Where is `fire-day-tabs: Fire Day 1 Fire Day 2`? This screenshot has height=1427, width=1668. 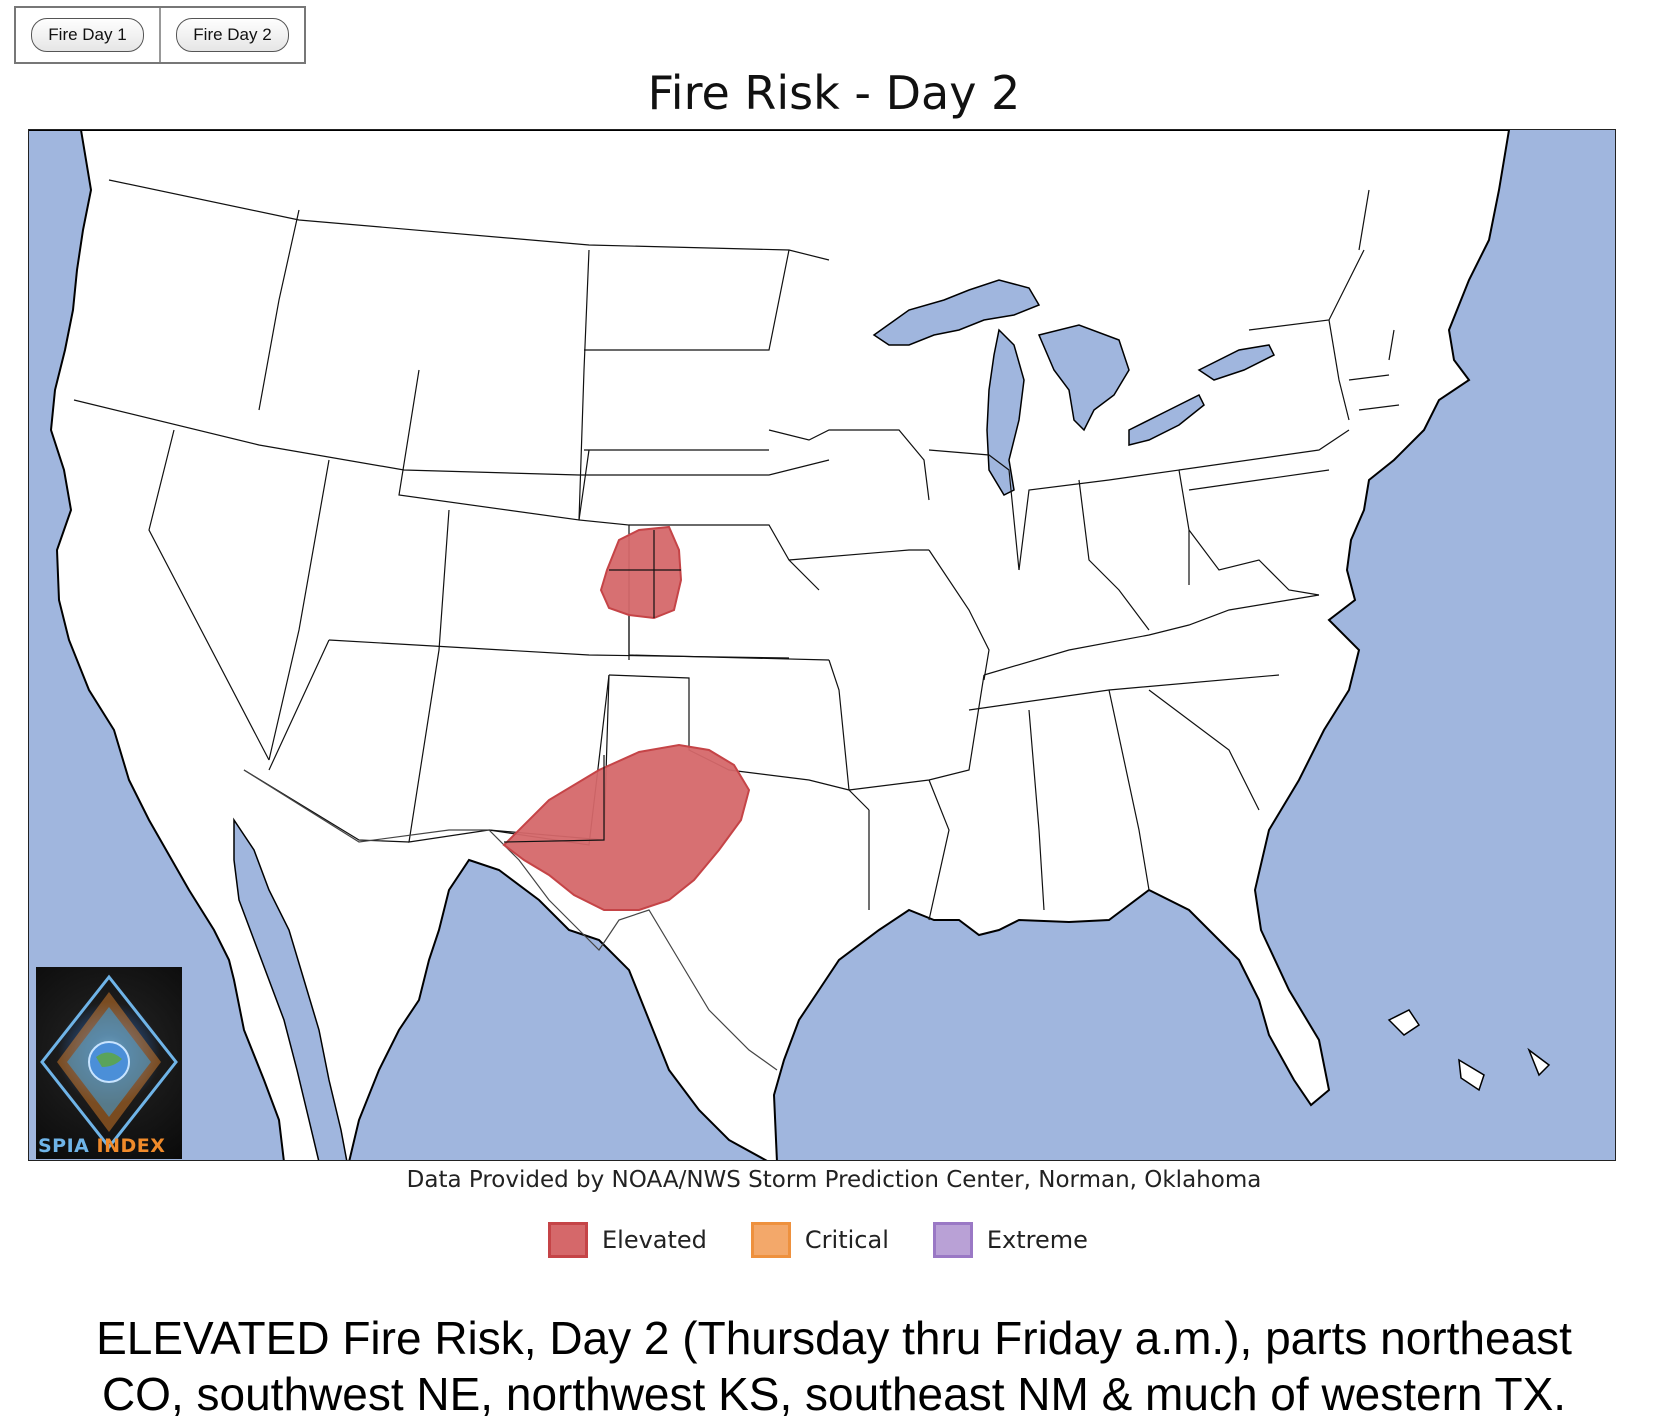
fire-day-tabs: Fire Day 1 Fire Day 2 is located at coordinates (160, 35).